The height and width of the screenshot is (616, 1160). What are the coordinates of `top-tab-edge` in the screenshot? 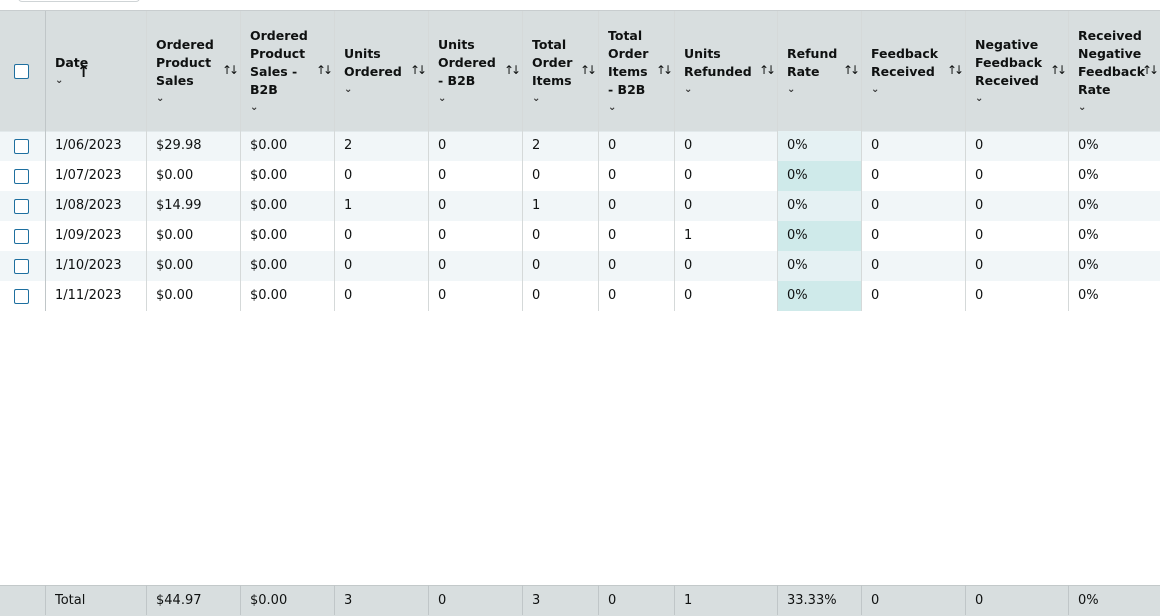 It's located at (79, 1).